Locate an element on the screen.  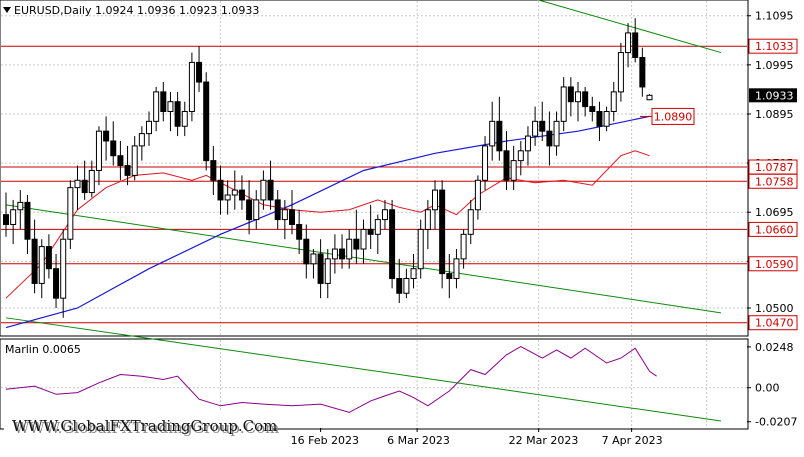
price-tick-label: 1.0895 is located at coordinates (774, 114).